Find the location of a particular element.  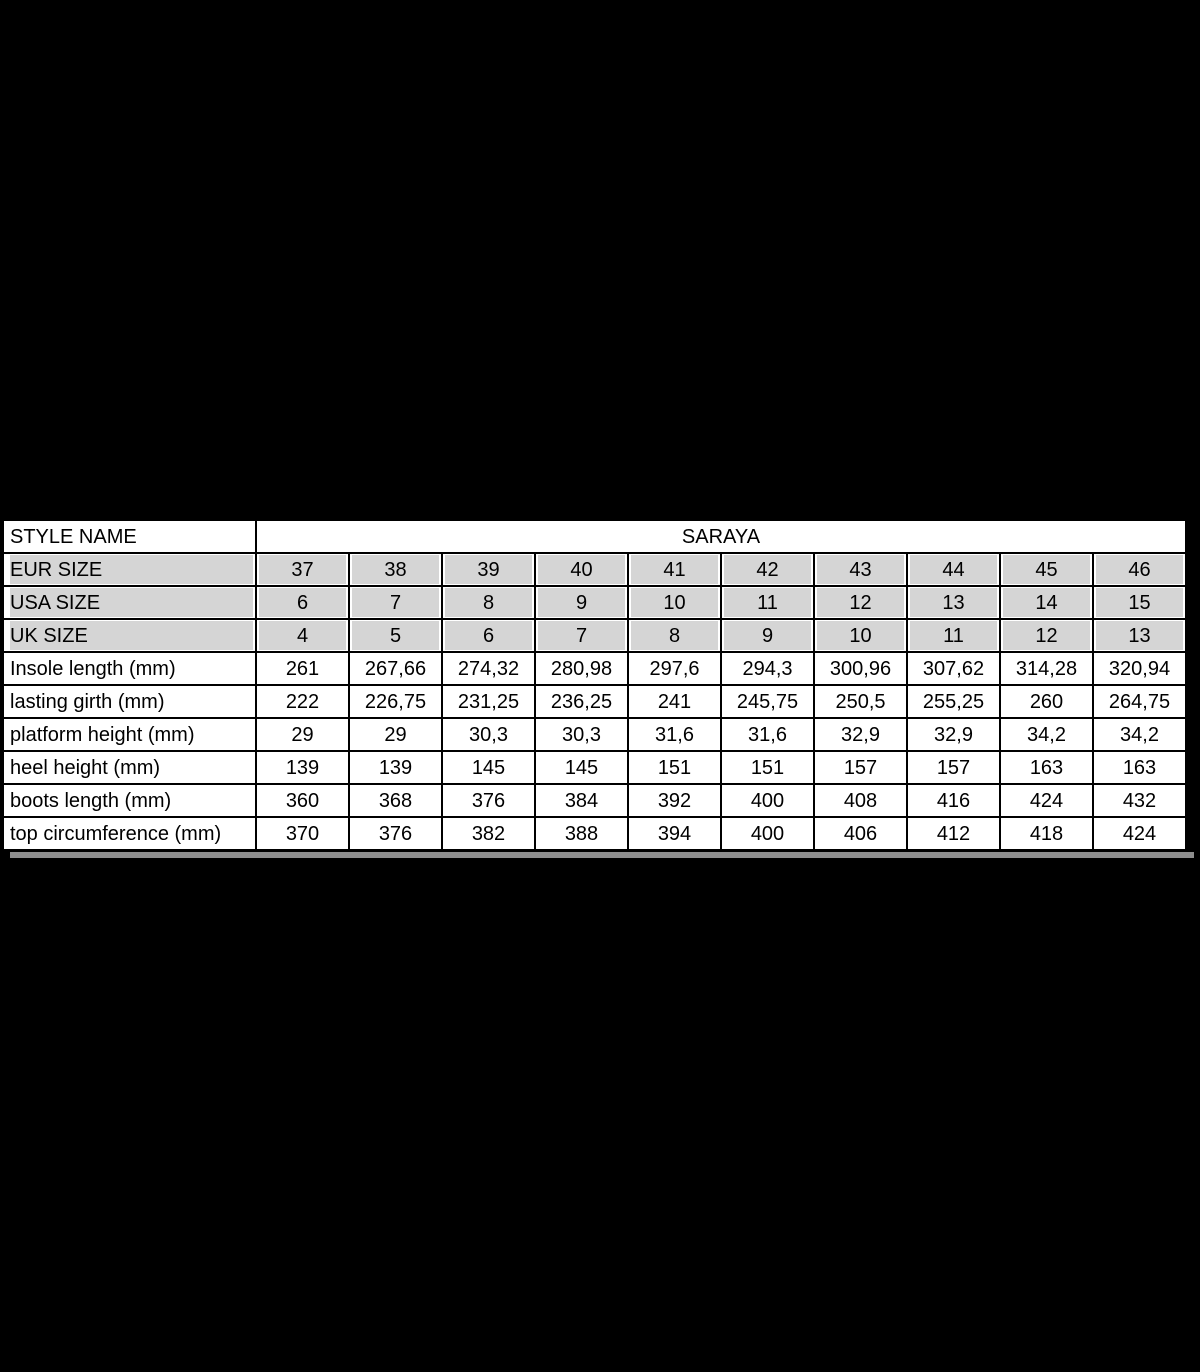

table-cell: 320,94 is located at coordinates (1139, 668).